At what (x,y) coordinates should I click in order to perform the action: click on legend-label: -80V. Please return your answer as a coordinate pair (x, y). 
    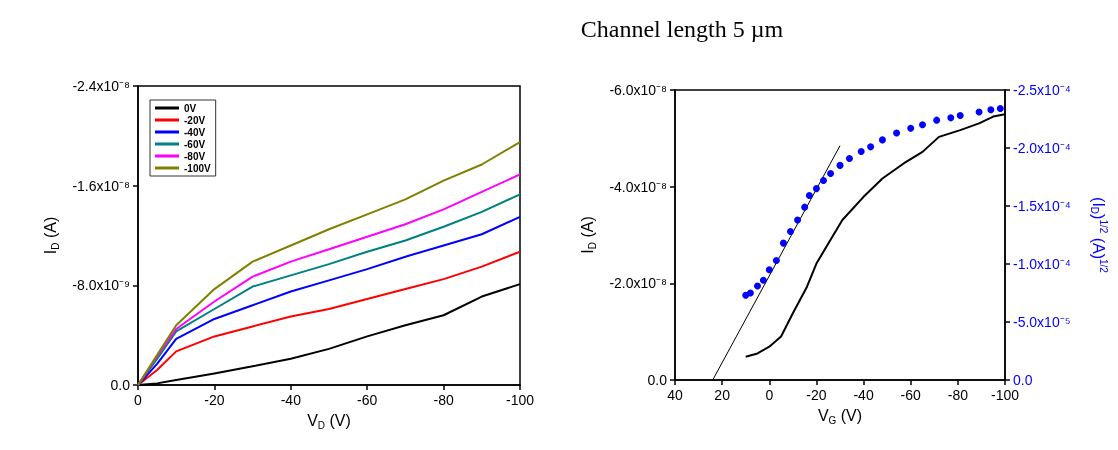
    Looking at the image, I should click on (195, 156).